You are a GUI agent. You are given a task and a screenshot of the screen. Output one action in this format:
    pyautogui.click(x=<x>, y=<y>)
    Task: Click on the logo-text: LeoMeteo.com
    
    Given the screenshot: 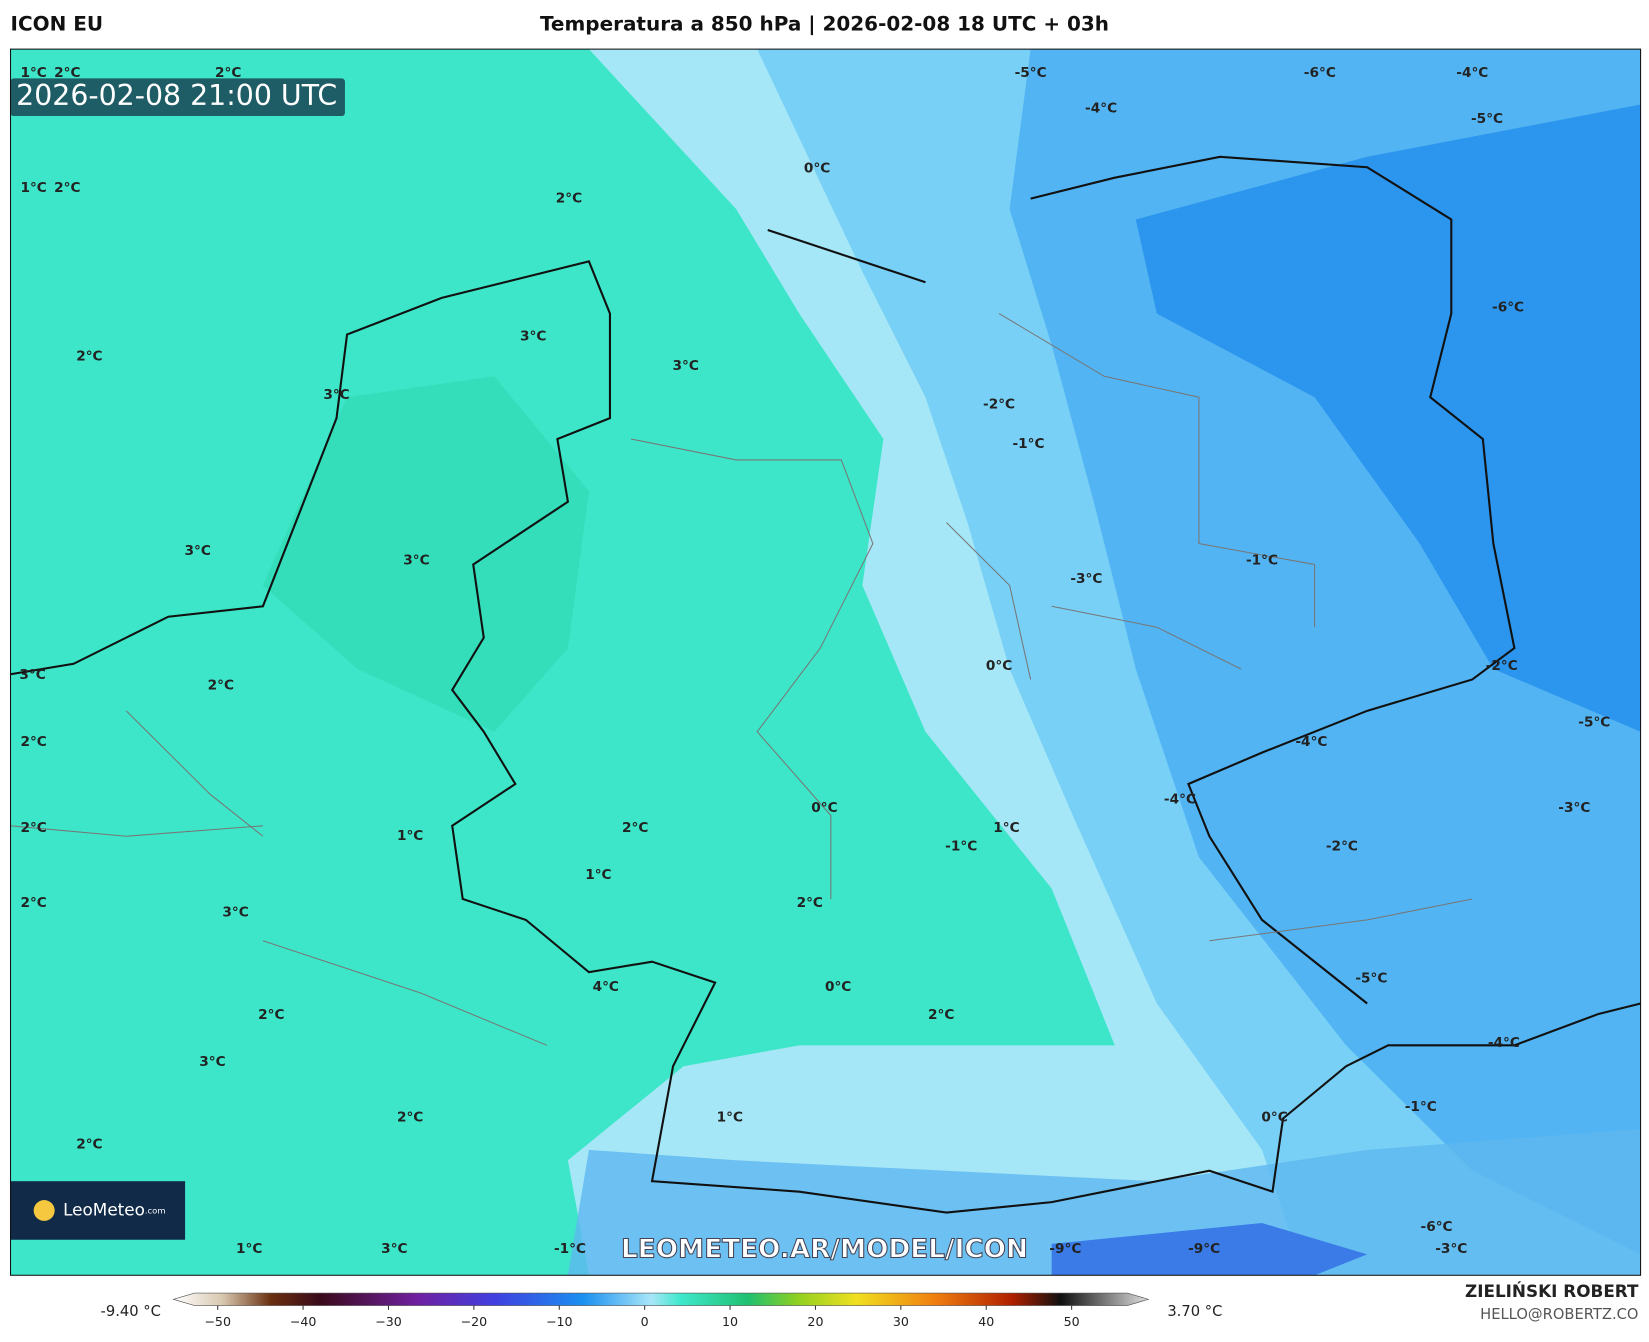 What is the action you would take?
    pyautogui.click(x=114, y=1210)
    